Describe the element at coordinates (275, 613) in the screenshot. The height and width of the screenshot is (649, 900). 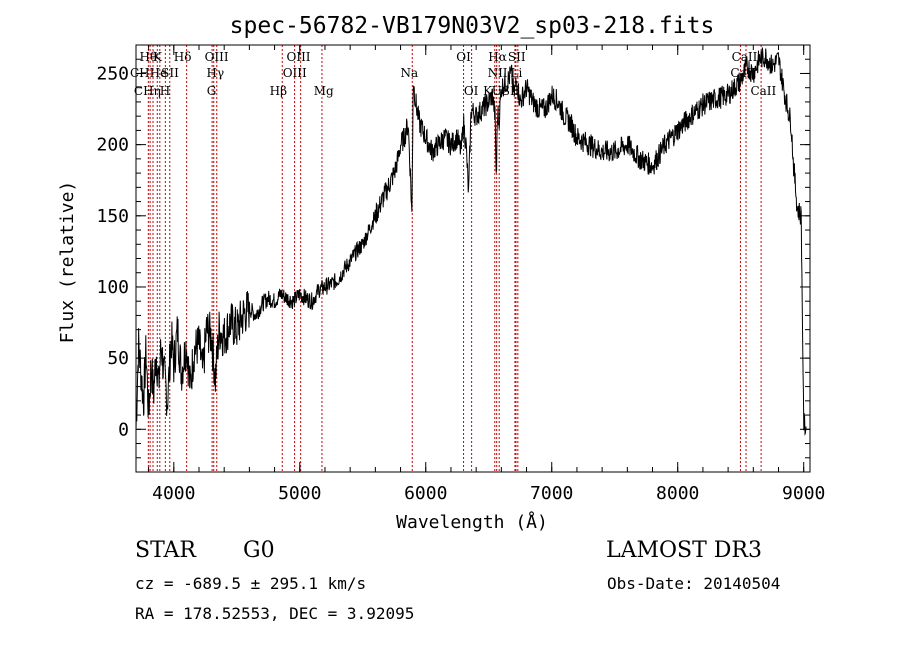
I see `ra-dec: RA = 178.52553, DEC = 3.92095` at that location.